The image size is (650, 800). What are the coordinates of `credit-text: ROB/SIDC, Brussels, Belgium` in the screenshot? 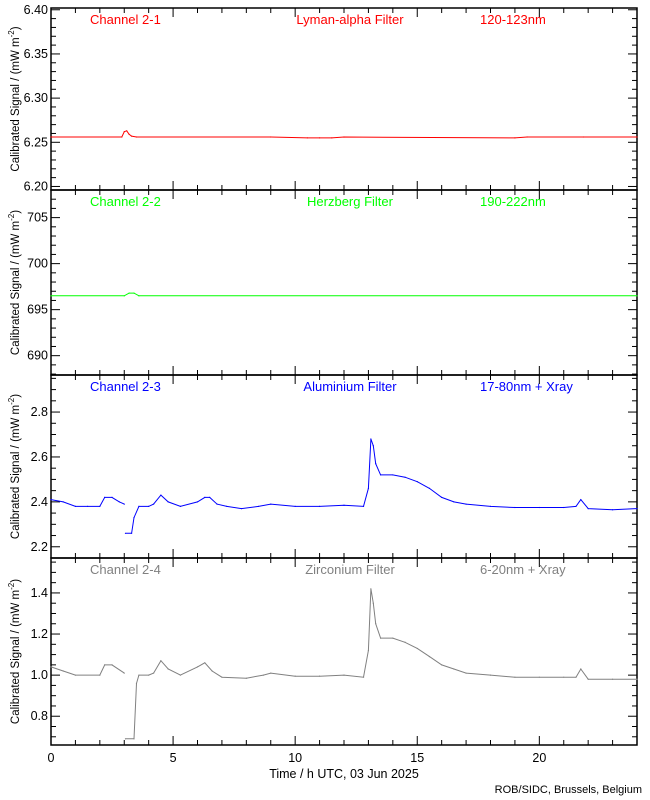 It's located at (568, 790).